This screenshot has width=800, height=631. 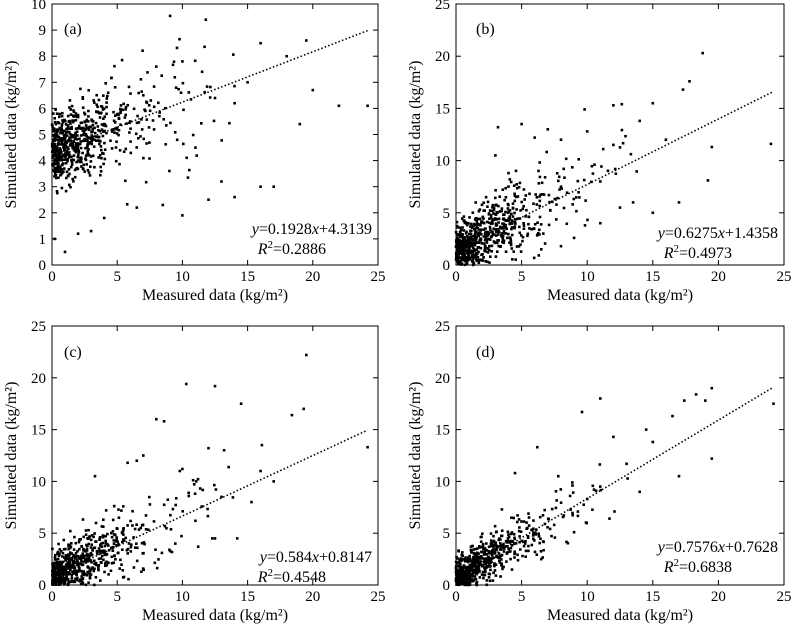 I want to click on fit-line, so click(x=614, y=482).